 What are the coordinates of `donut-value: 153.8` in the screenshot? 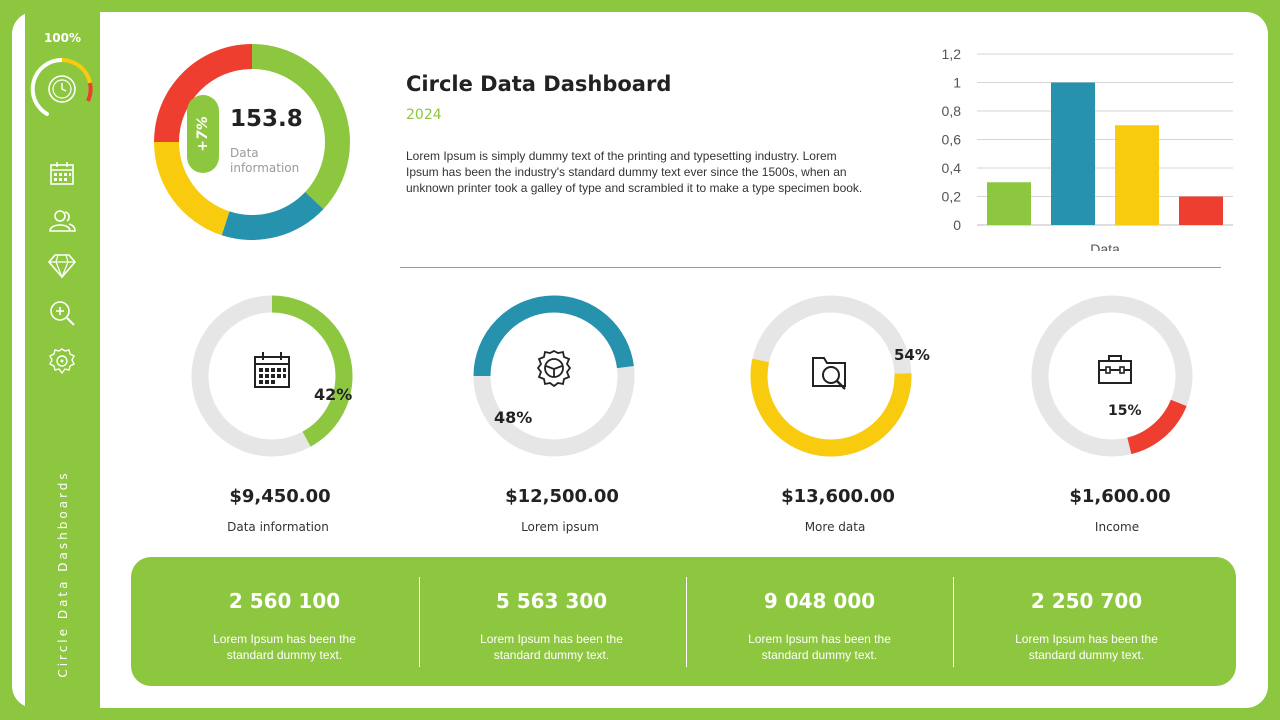 It's located at (266, 119).